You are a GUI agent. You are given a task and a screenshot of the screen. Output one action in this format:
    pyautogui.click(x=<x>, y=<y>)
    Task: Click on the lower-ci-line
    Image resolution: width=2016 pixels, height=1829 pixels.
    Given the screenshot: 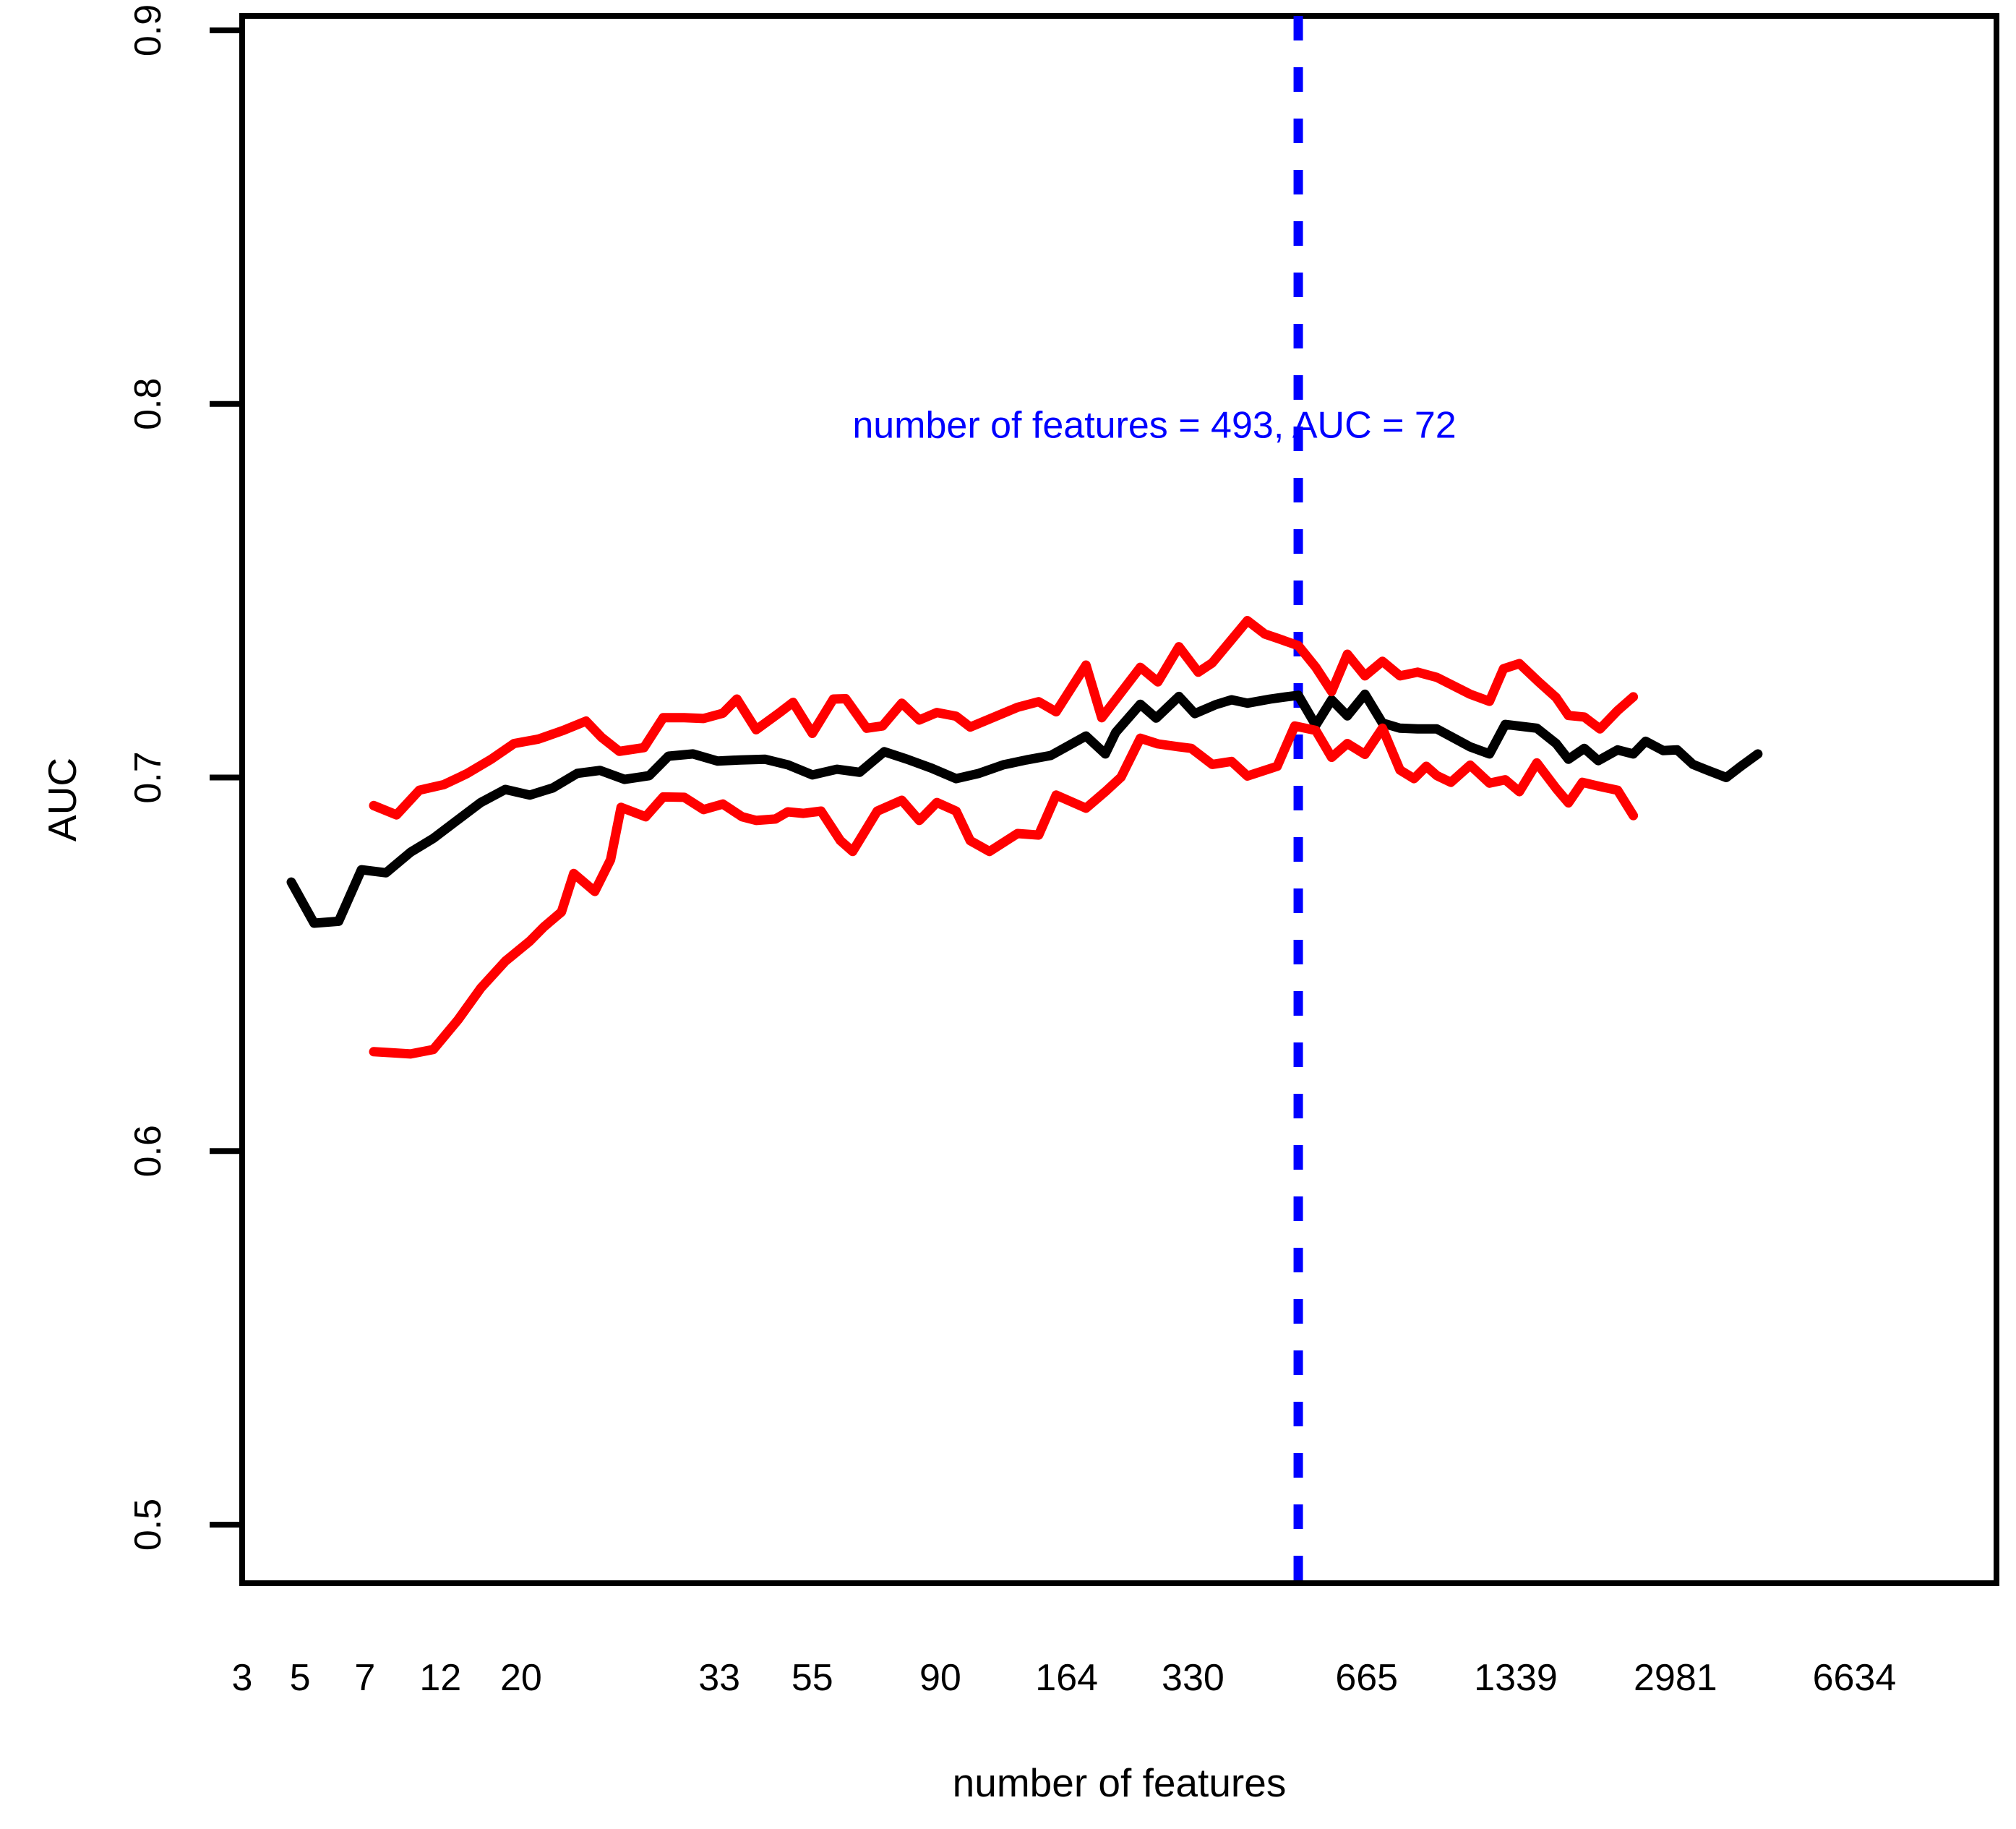 What is the action you would take?
    pyautogui.click(x=1004, y=890)
    